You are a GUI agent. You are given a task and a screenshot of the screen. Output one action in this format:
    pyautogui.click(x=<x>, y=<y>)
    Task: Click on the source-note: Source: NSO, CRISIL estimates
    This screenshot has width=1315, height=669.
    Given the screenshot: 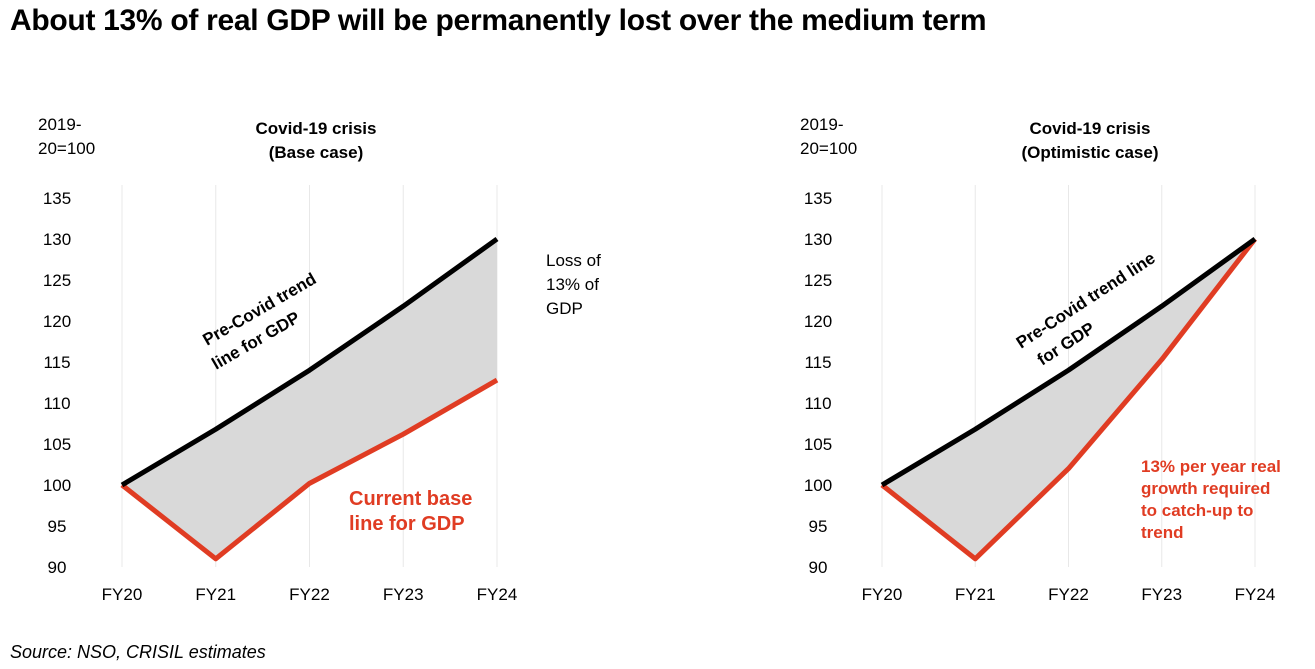 What is the action you would take?
    pyautogui.click(x=138, y=652)
    